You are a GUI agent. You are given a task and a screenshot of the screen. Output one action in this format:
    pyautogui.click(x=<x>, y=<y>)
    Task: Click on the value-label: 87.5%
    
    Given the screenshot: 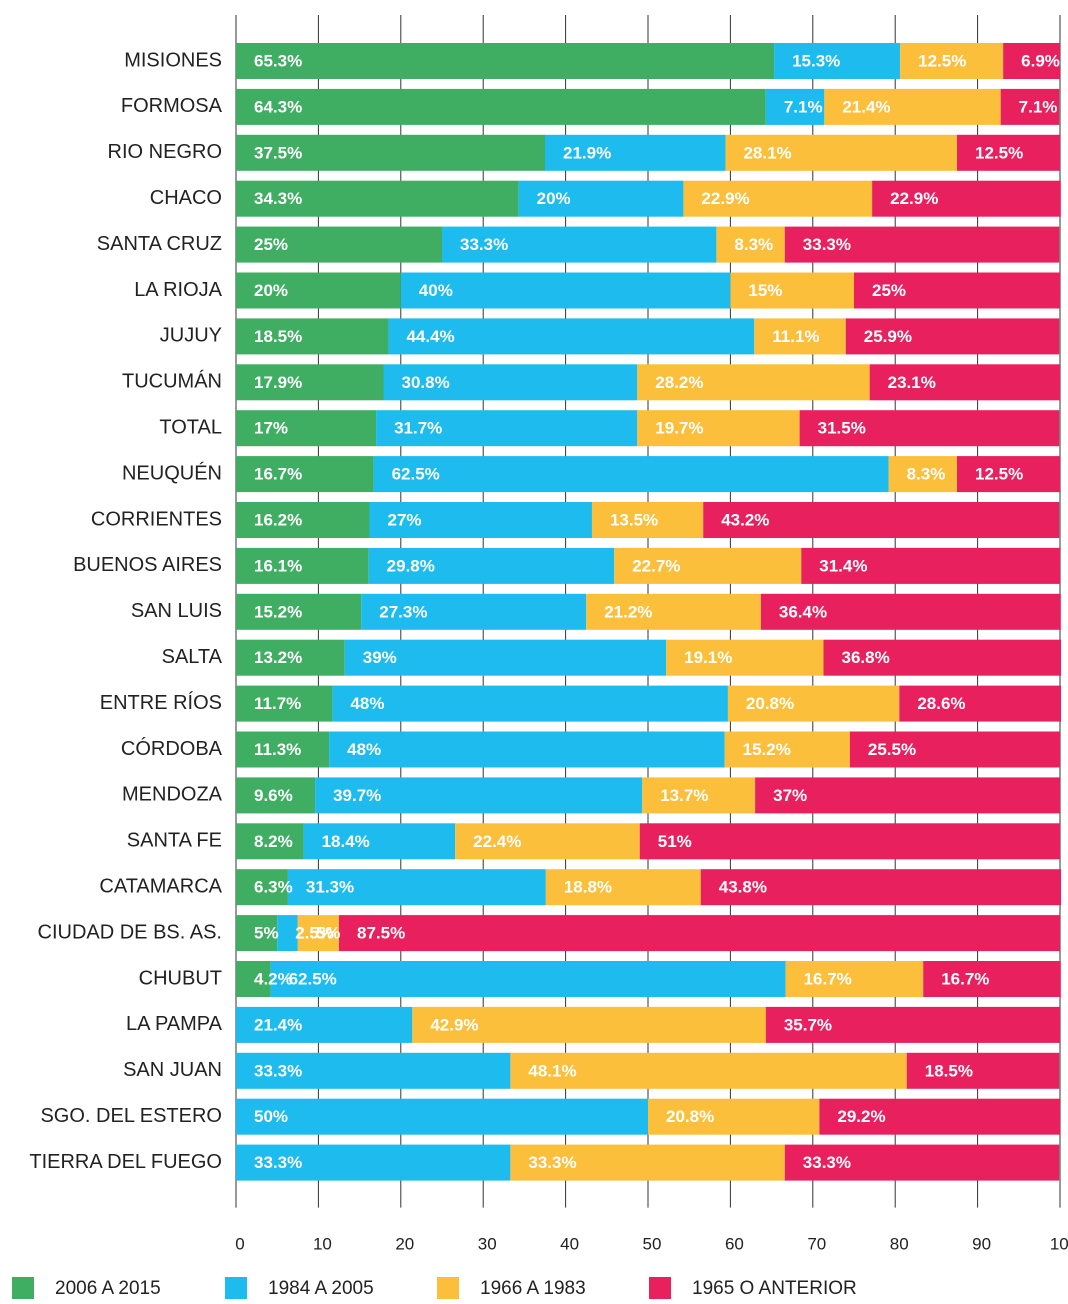 What is the action you would take?
    pyautogui.click(x=381, y=933)
    